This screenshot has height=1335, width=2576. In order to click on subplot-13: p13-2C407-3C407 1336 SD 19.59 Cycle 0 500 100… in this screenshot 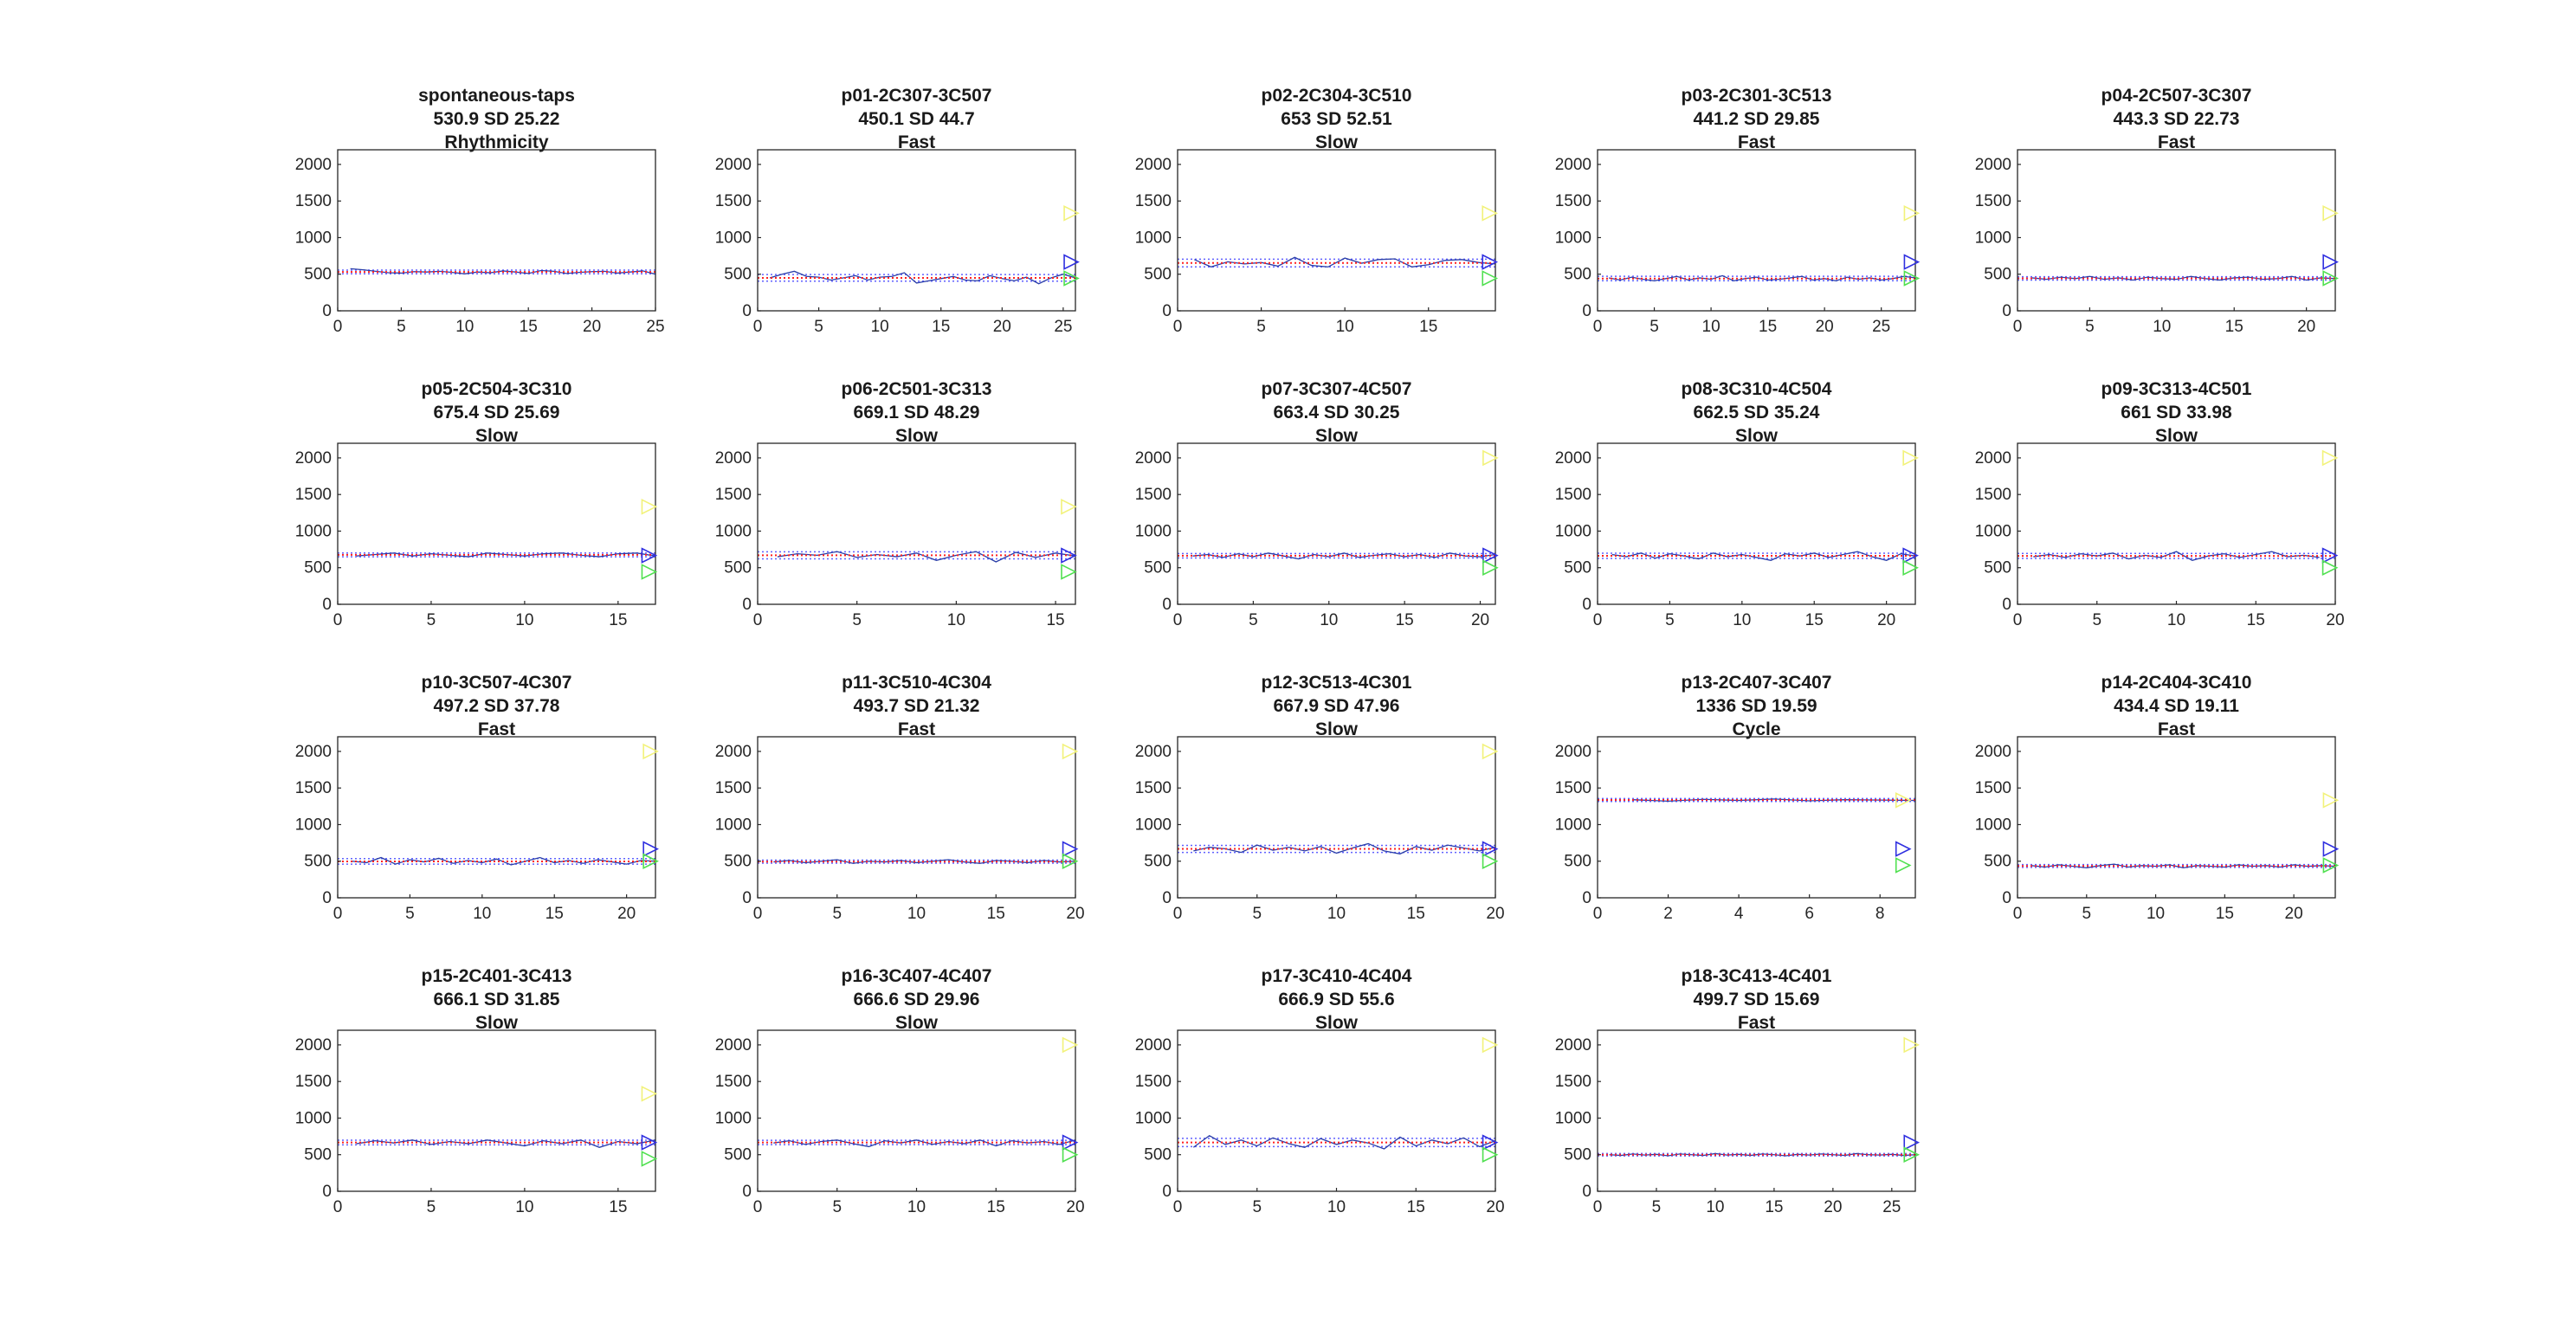, I will do `click(1735, 798)`.